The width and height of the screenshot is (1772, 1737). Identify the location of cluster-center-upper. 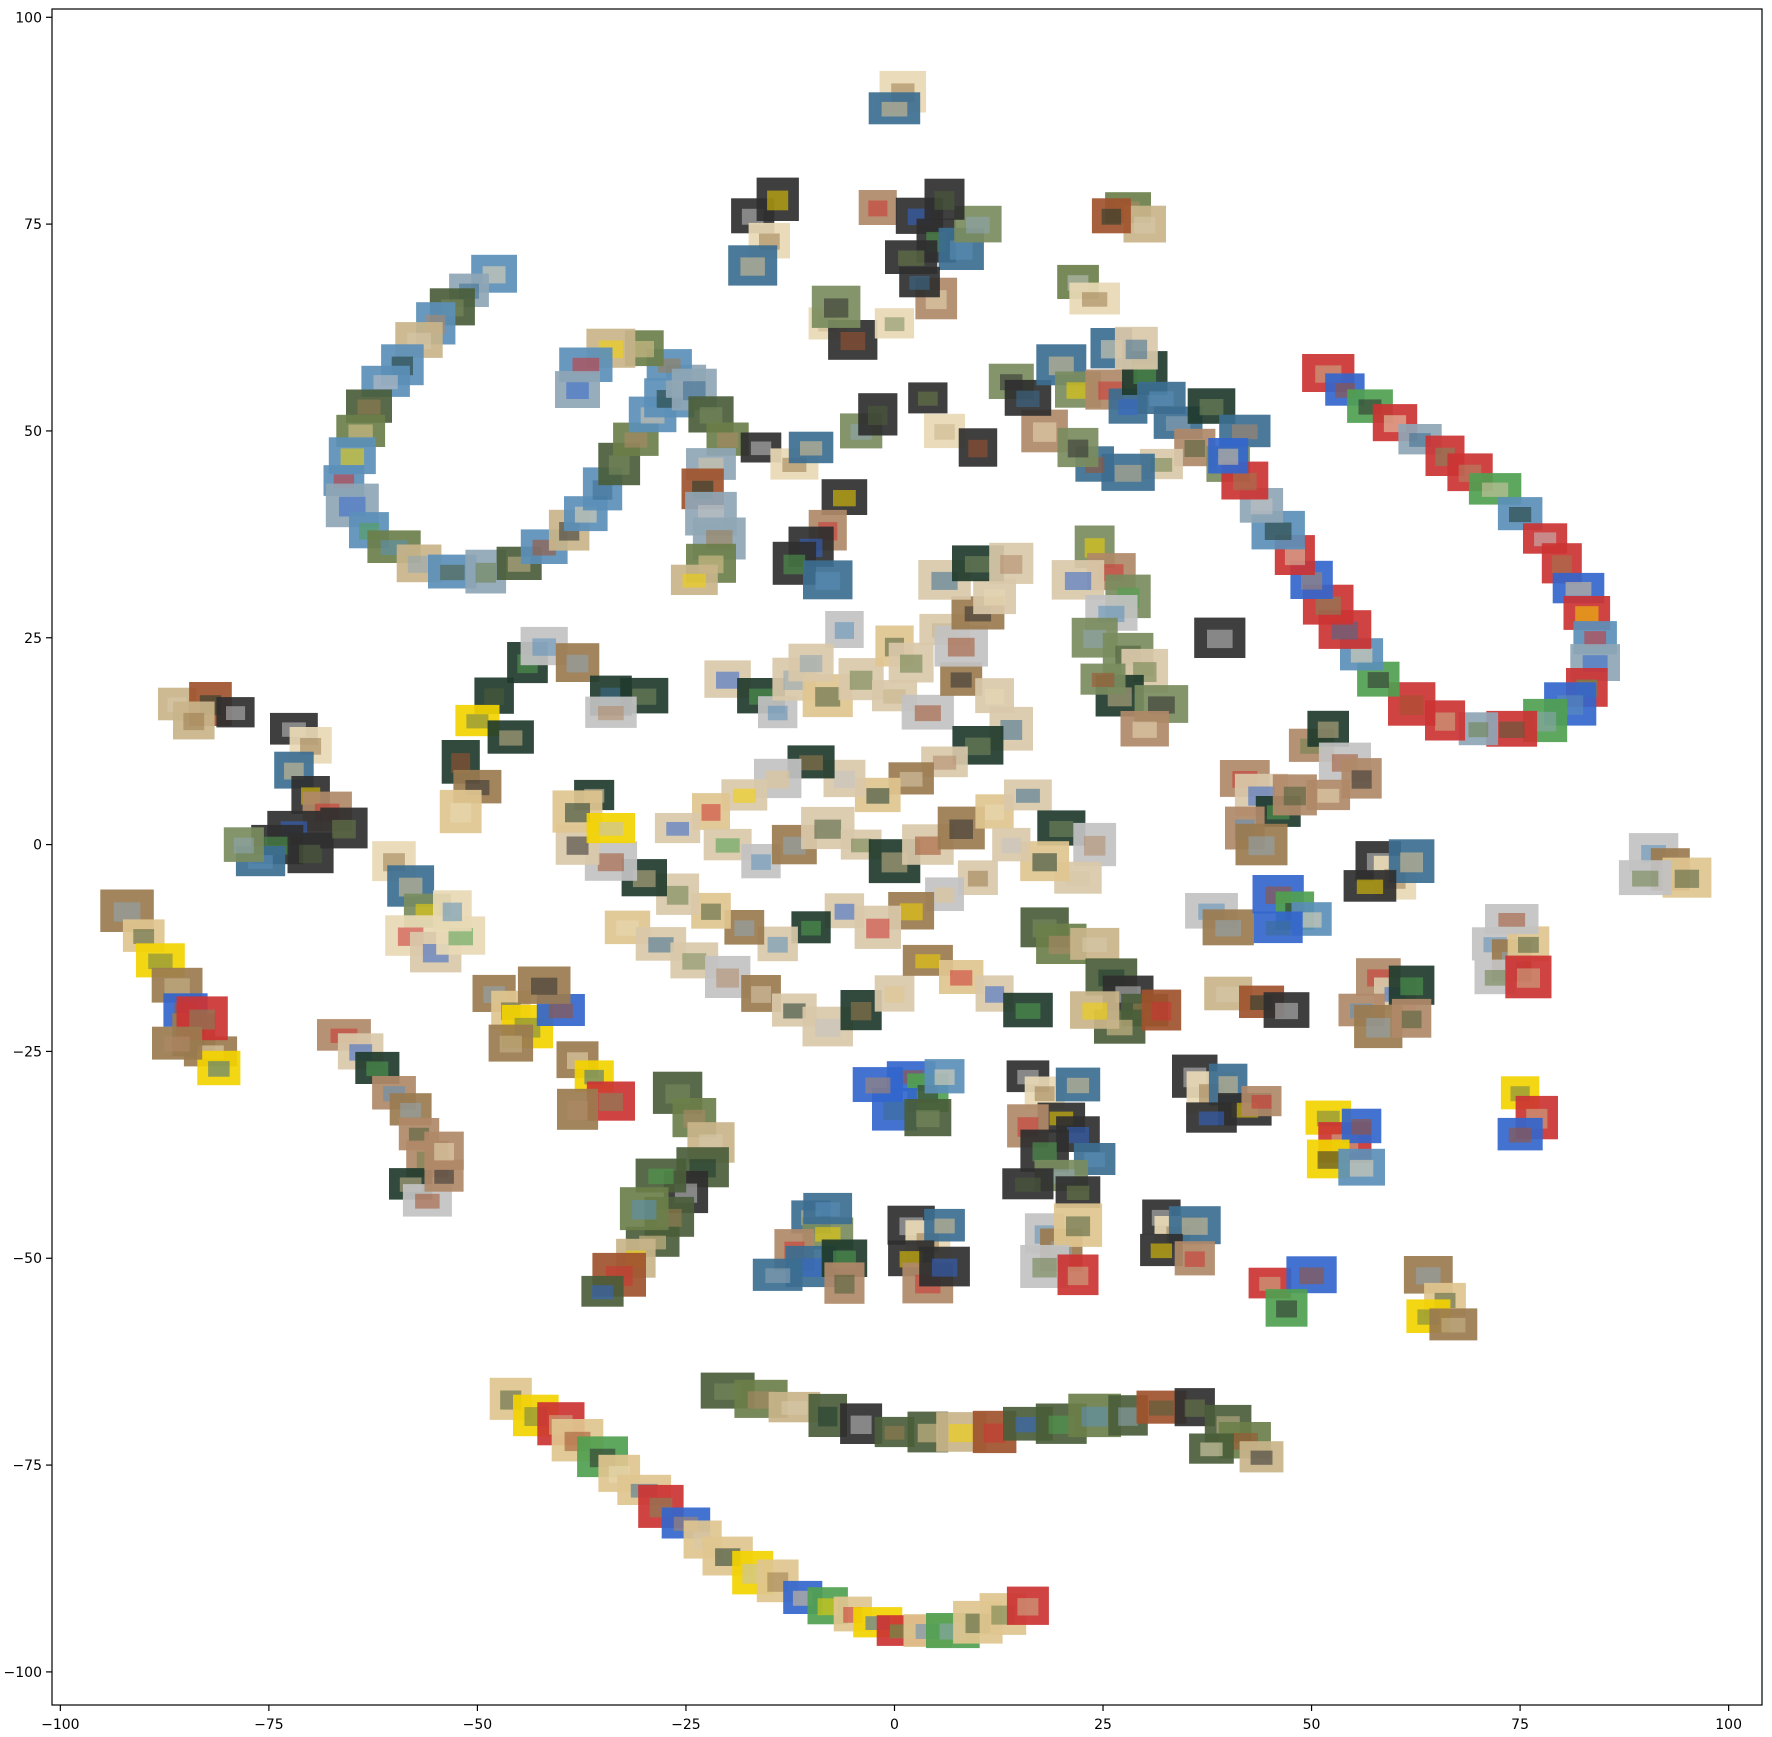
(904, 481).